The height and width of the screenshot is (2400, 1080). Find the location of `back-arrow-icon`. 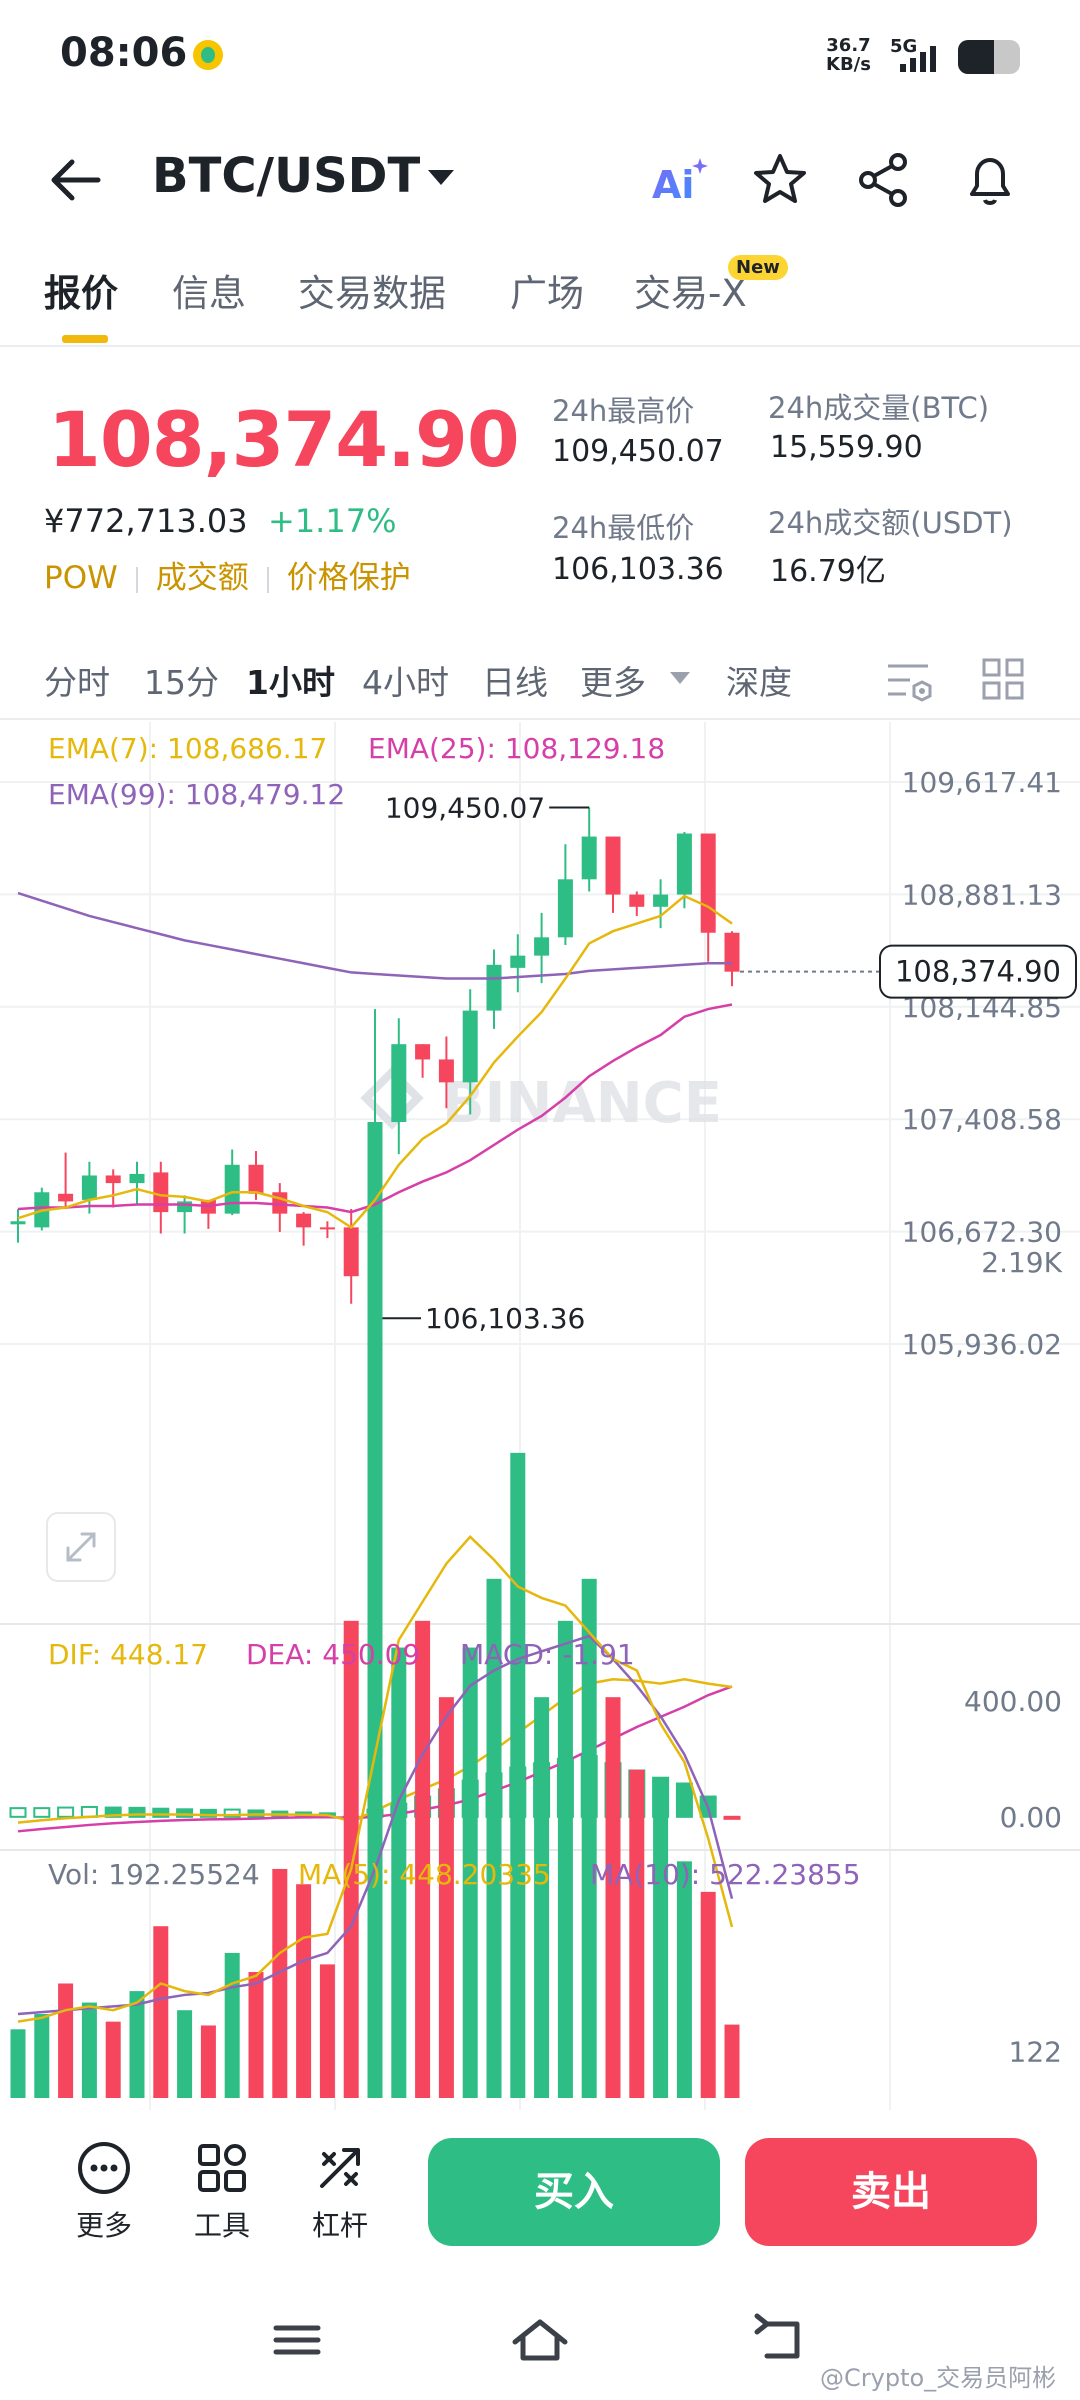

back-arrow-icon is located at coordinates (75, 180).